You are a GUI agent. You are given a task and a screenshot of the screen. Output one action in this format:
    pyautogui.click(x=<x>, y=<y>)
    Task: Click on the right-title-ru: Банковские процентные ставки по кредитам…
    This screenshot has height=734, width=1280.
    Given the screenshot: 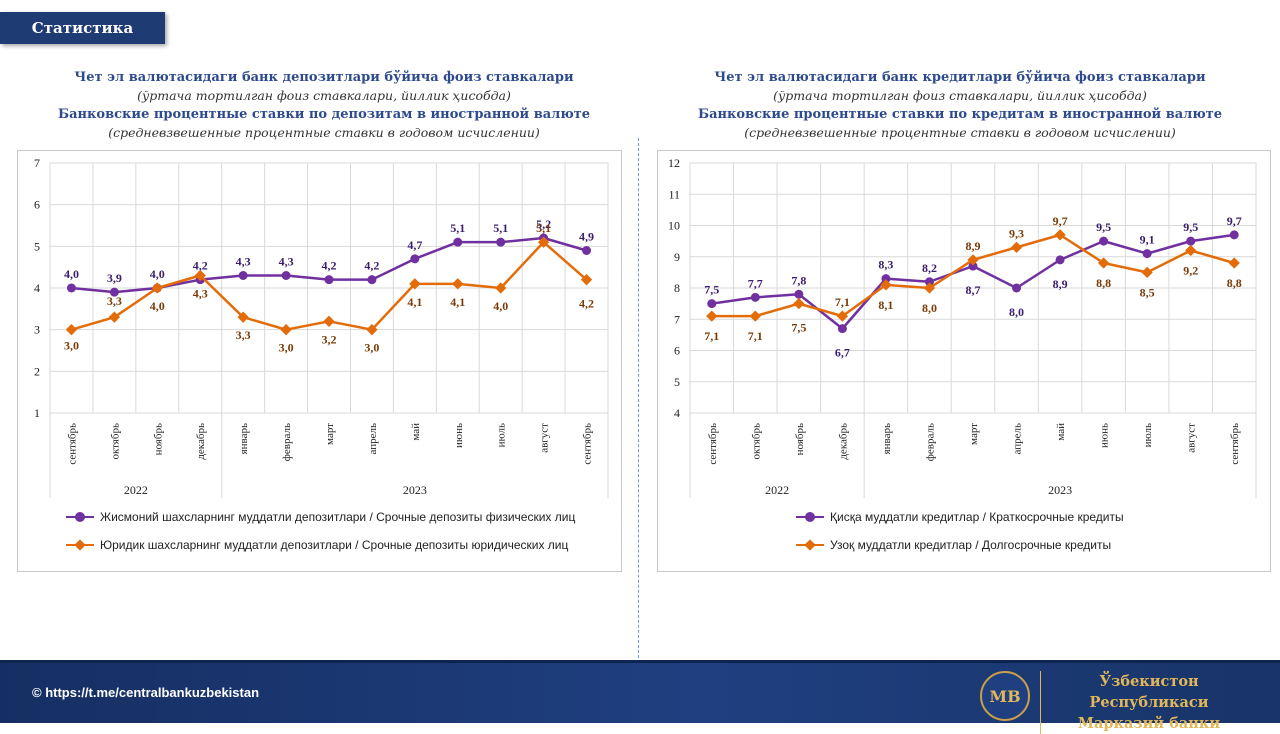 What is the action you would take?
    pyautogui.click(x=959, y=114)
    